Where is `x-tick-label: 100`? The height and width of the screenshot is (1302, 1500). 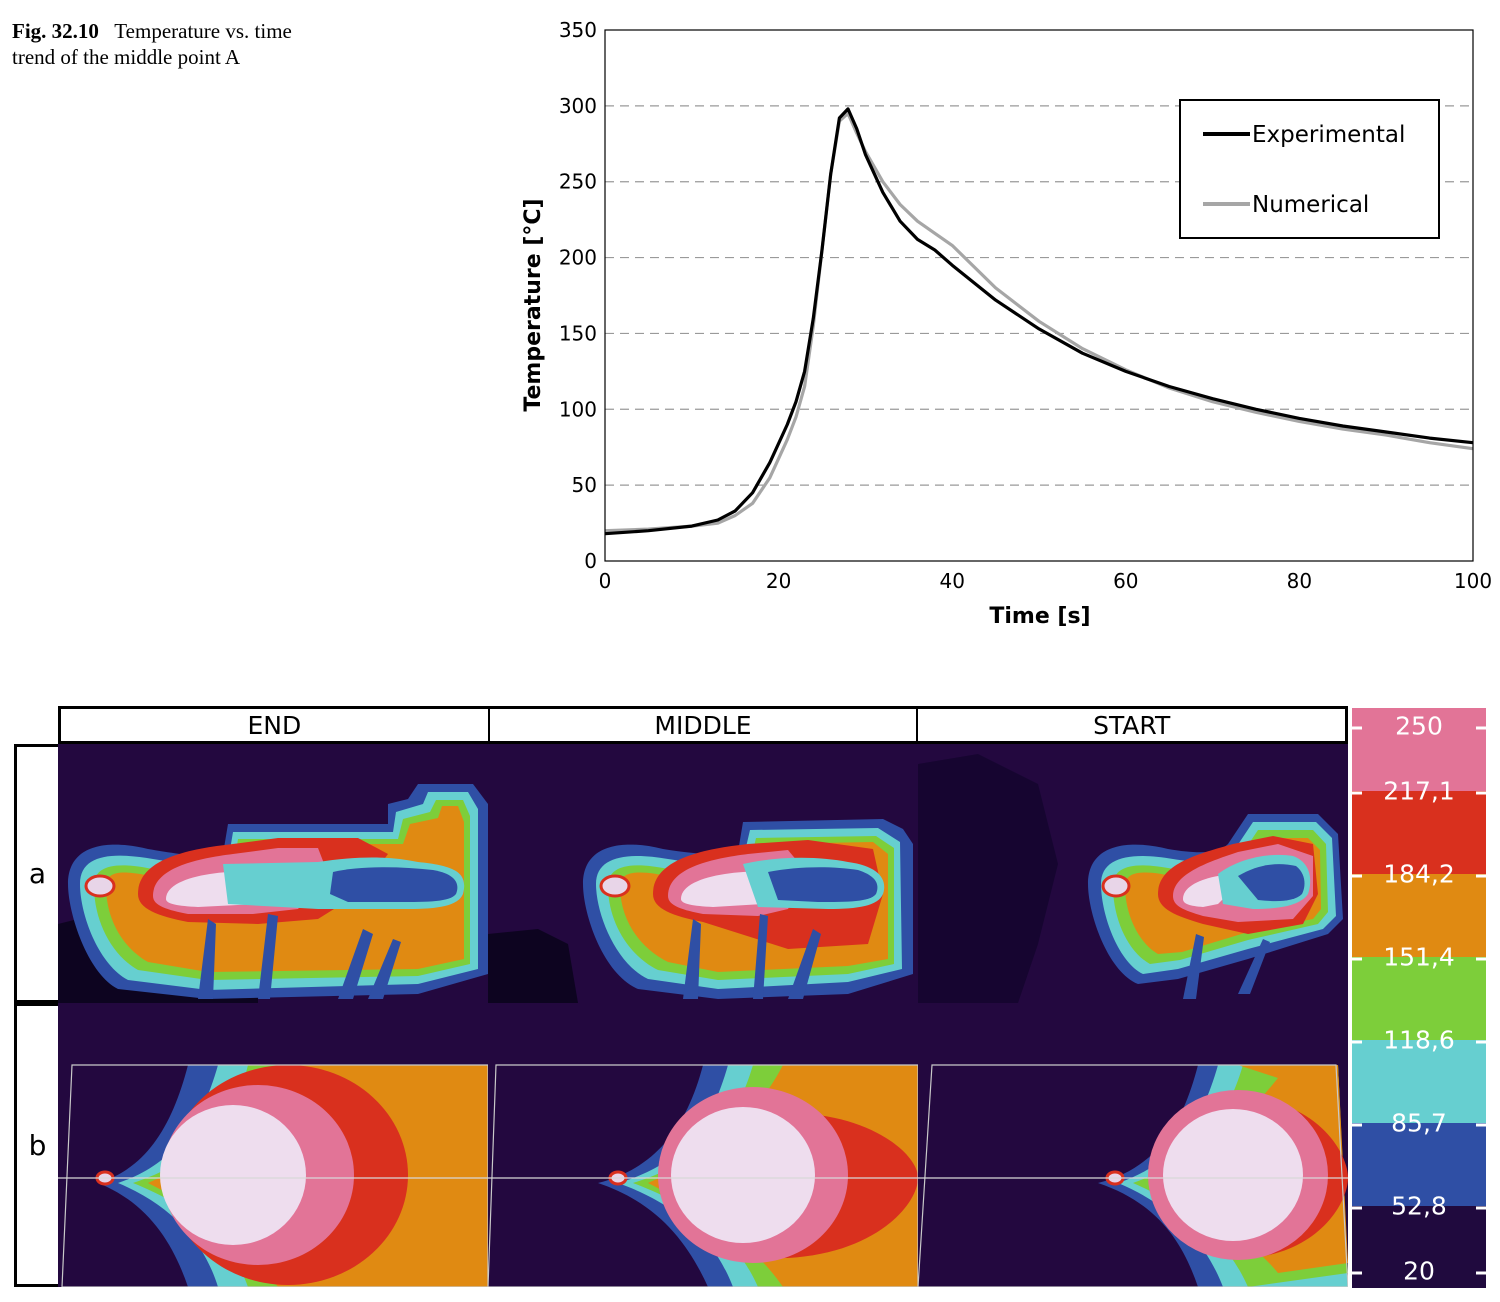
x-tick-label: 100 is located at coordinates (1473, 581).